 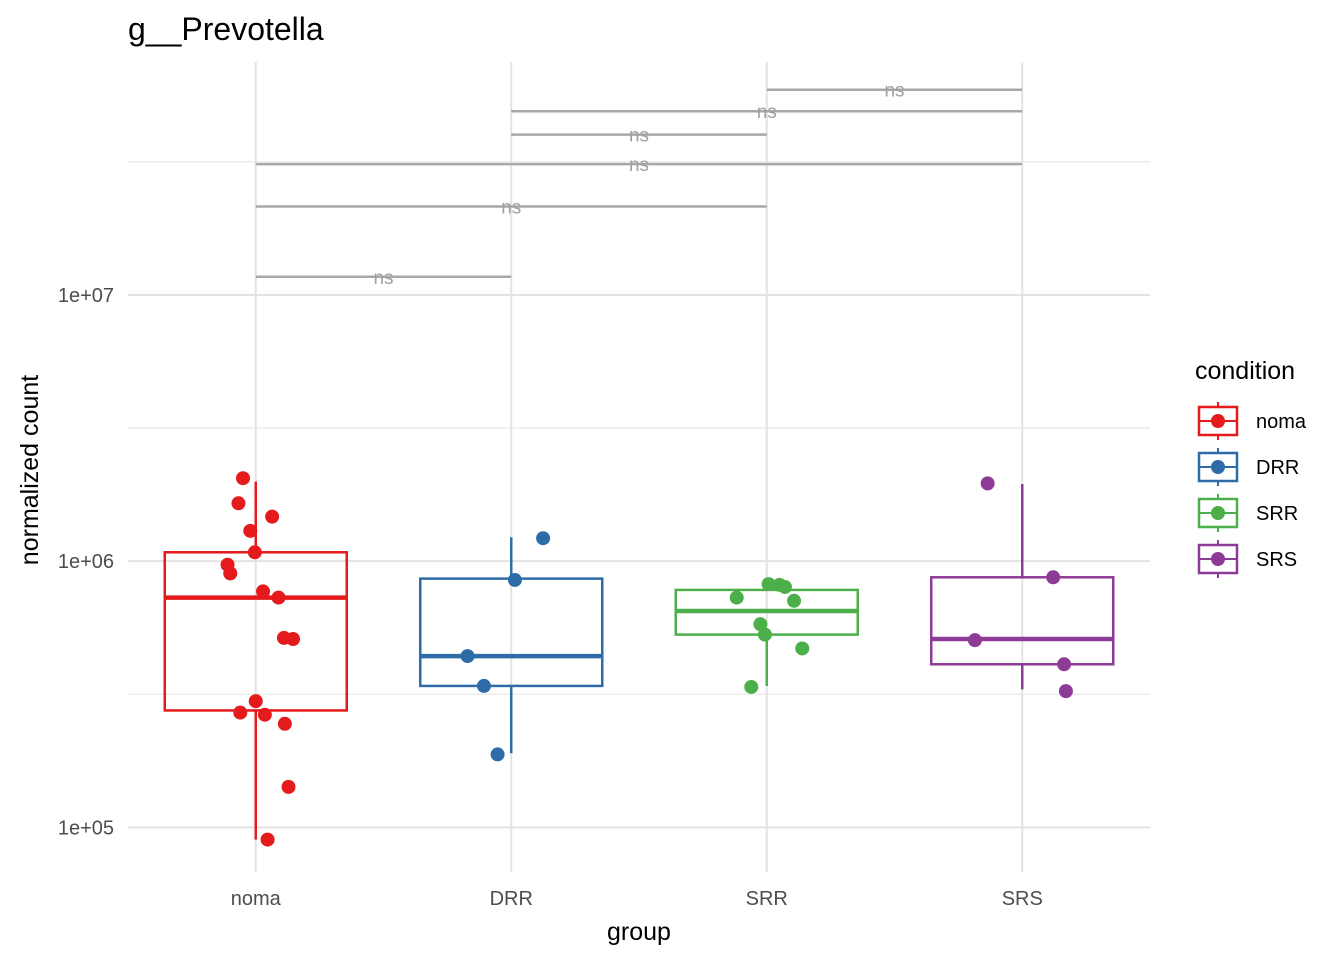 I want to click on x-axis-ticks: noma DRR SRR SRS, so click(x=637, y=899).